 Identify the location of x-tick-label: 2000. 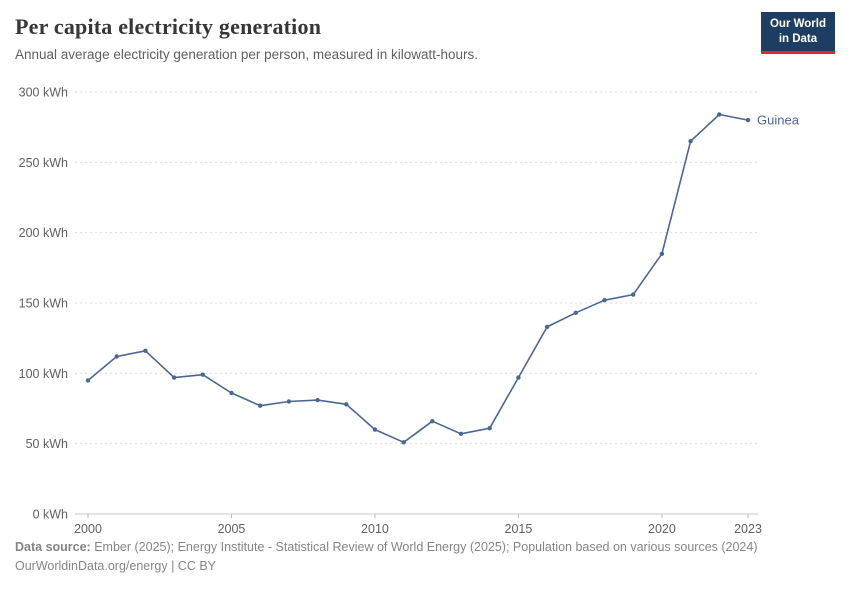
(88, 528).